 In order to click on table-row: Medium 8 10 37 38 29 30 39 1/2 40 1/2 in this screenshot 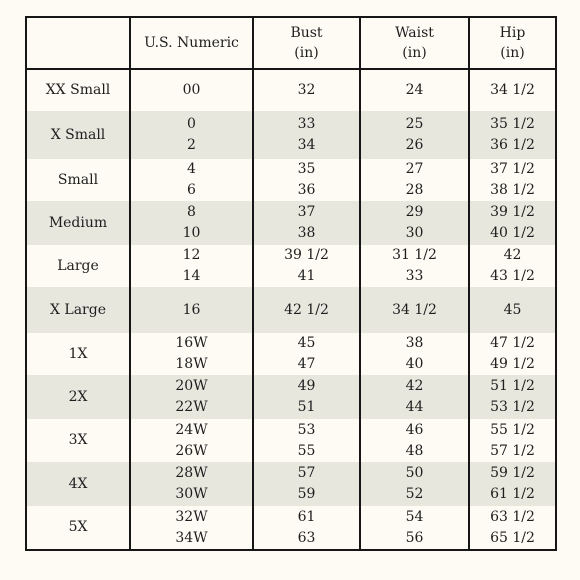, I will do `click(291, 223)`.